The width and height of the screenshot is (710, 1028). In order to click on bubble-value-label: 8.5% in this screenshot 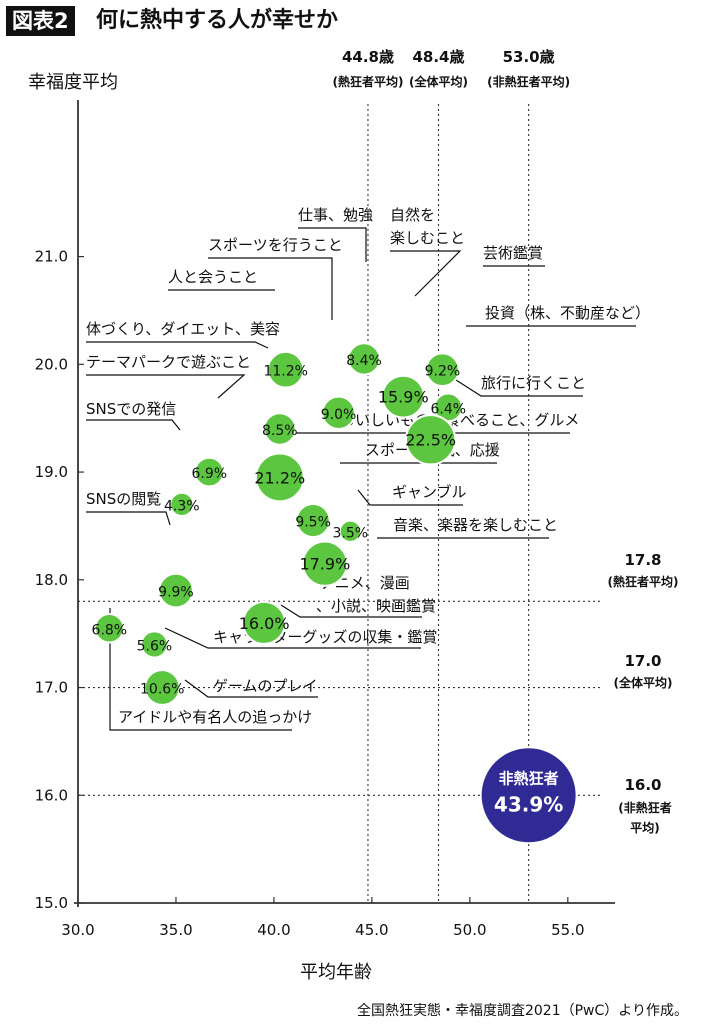, I will do `click(280, 431)`.